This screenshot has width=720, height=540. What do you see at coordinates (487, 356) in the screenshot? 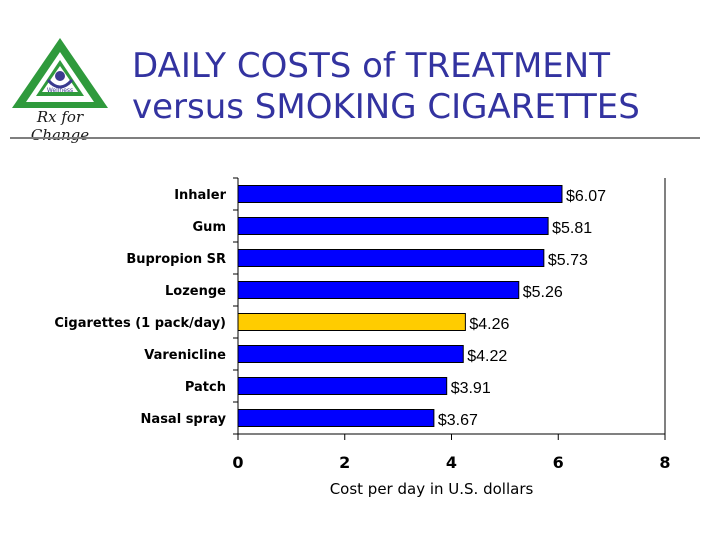
I see `data-label: $4.22` at bounding box center [487, 356].